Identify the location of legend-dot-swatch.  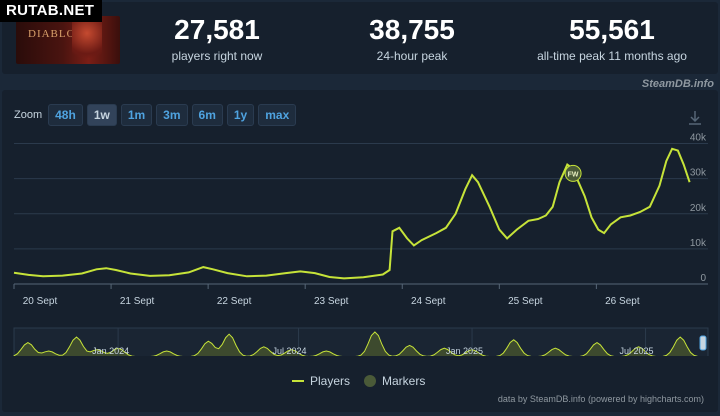
(370, 381).